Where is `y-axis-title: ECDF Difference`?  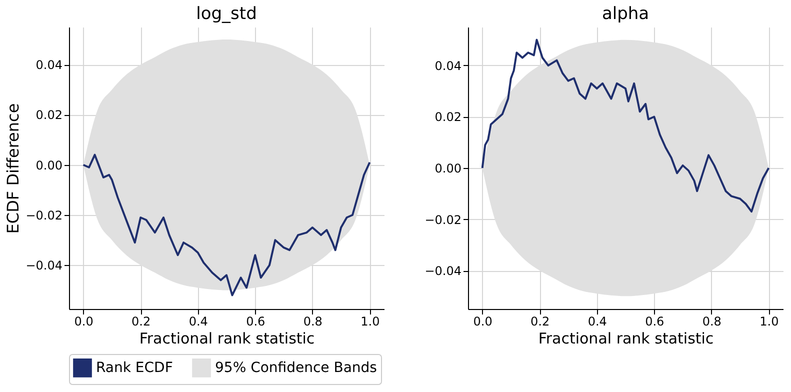
y-axis-title: ECDF Difference is located at coordinates (13, 168).